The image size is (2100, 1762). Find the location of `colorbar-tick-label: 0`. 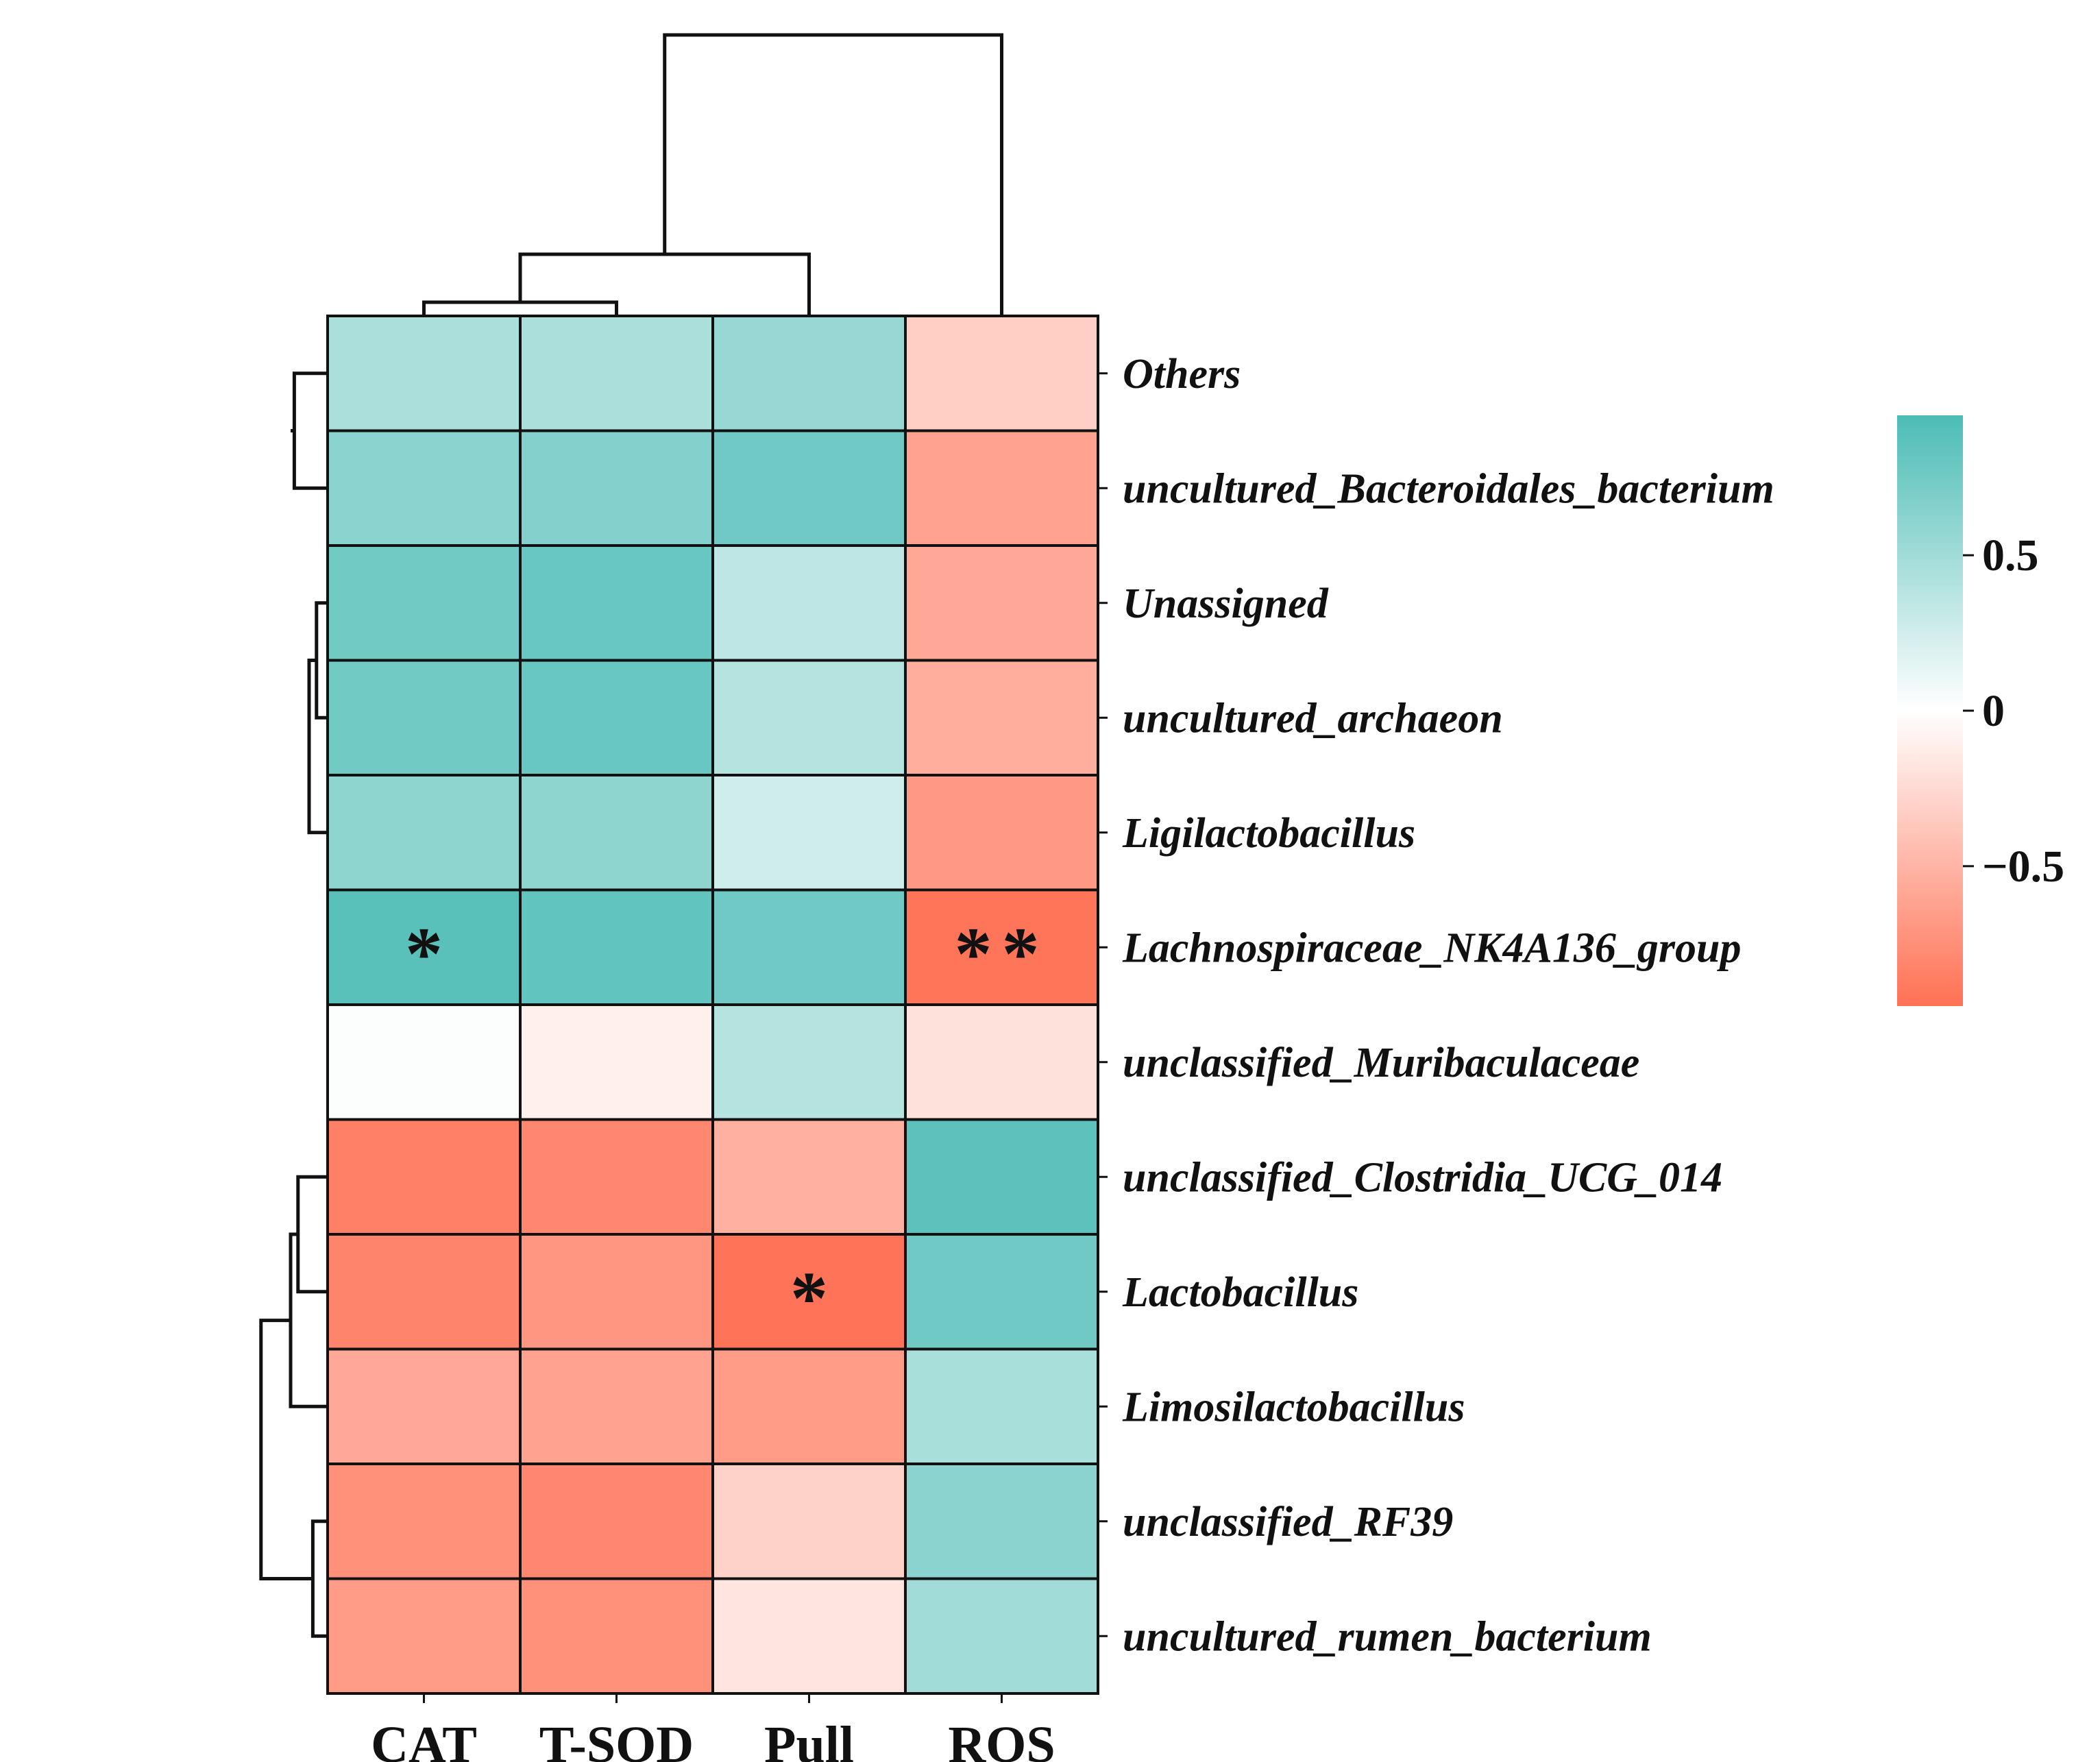

colorbar-tick-label: 0 is located at coordinates (1994, 711).